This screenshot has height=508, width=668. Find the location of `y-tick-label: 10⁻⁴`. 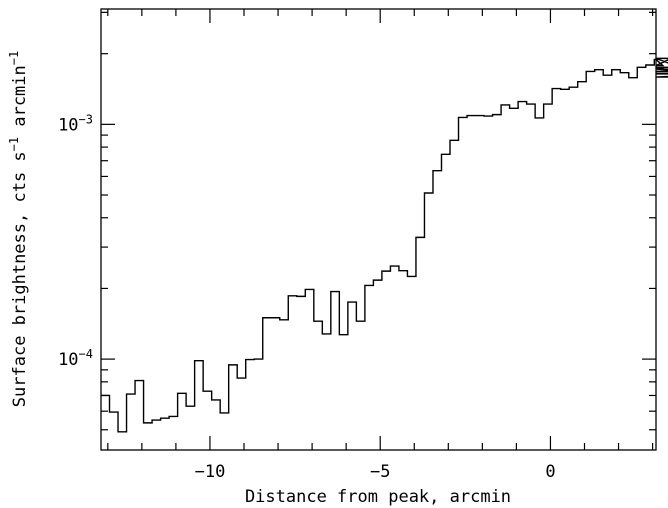

y-tick-label: 10⁻⁴ is located at coordinates (75, 358).